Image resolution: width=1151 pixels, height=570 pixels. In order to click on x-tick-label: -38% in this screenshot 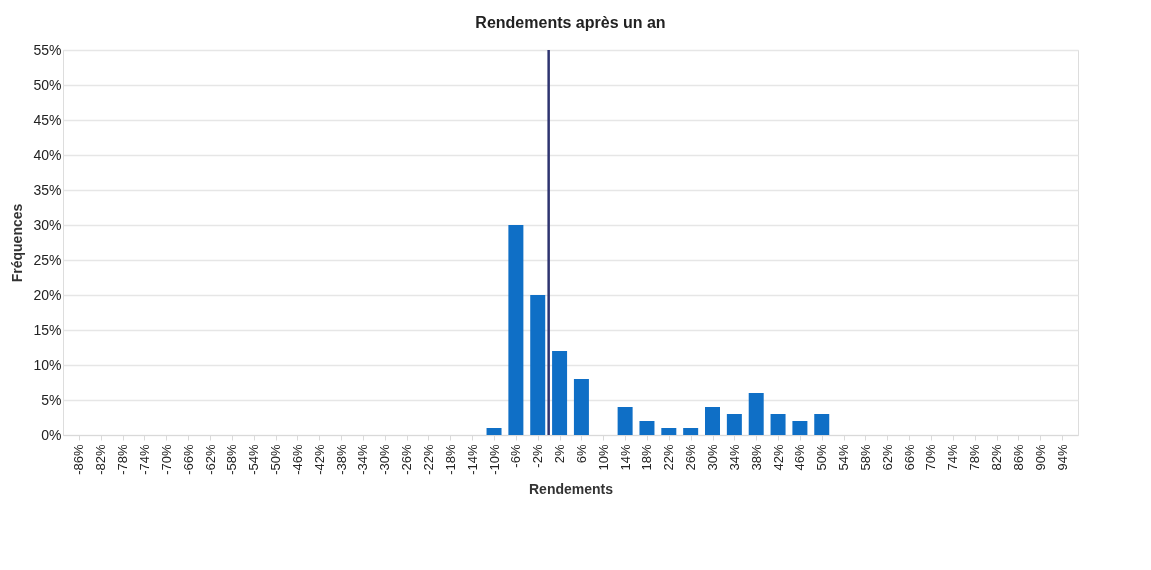, I will do `click(341, 459)`.